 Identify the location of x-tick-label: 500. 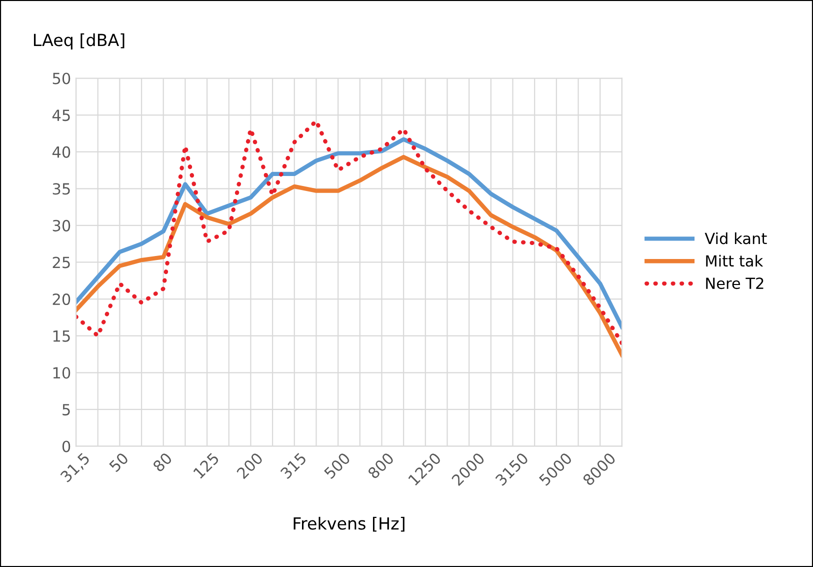
(337, 466).